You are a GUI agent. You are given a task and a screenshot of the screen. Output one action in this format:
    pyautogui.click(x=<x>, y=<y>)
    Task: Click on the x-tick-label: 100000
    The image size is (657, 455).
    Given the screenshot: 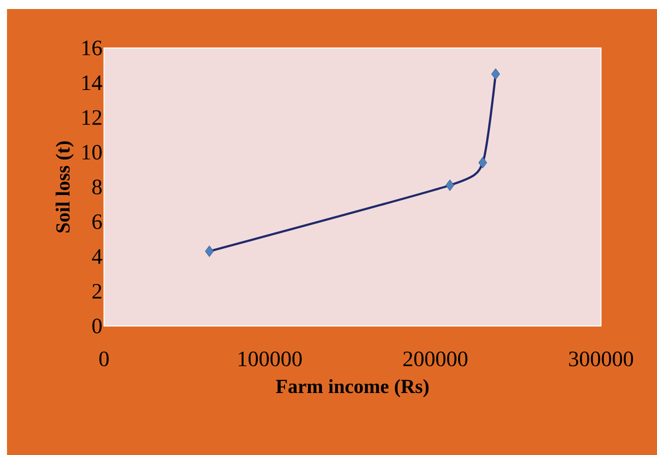 What is the action you would take?
    pyautogui.click(x=270, y=359)
    